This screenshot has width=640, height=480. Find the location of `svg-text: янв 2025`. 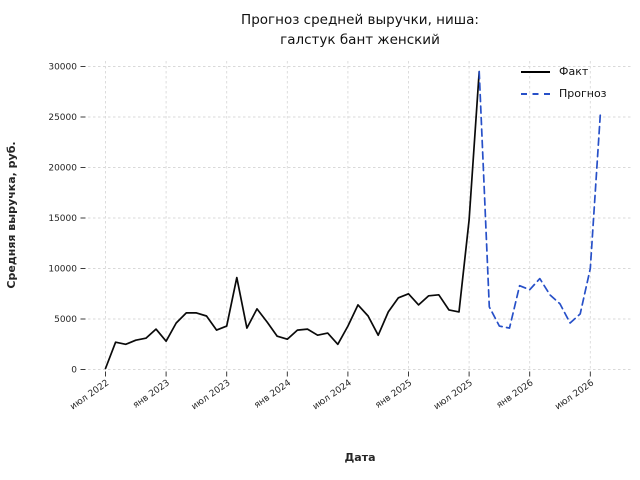

svg-text: янв 2025 is located at coordinates (394, 394).